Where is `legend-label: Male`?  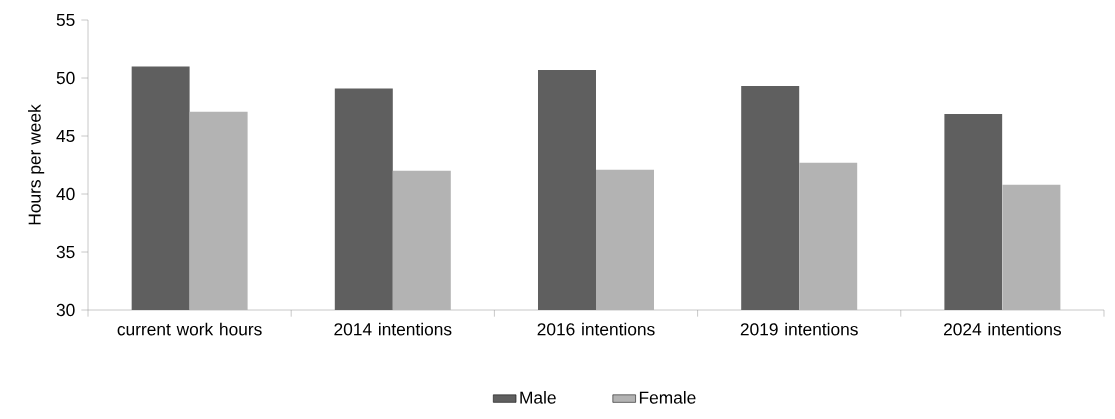 legend-label: Male is located at coordinates (538, 397).